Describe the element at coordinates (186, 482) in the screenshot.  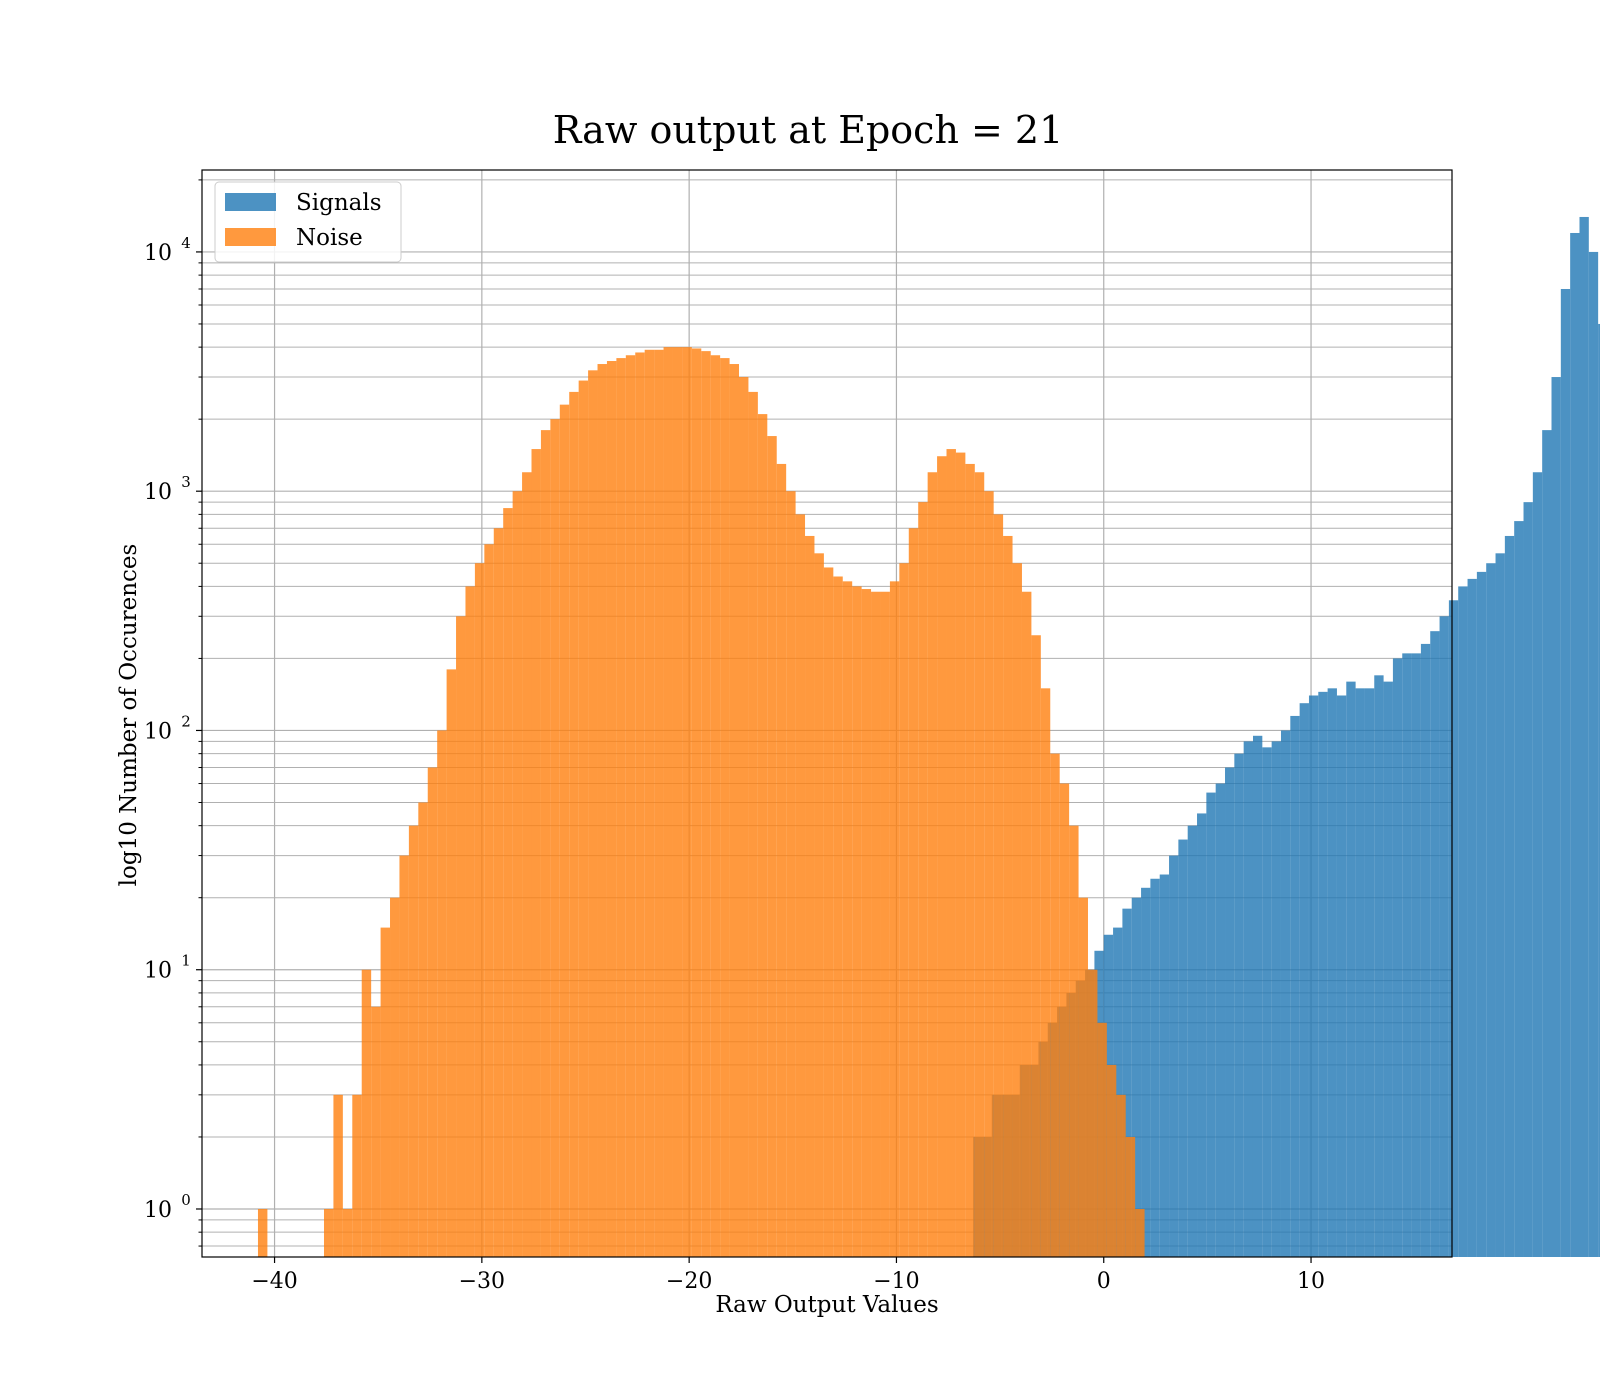
I see `y-tick-exponent: 3` at that location.